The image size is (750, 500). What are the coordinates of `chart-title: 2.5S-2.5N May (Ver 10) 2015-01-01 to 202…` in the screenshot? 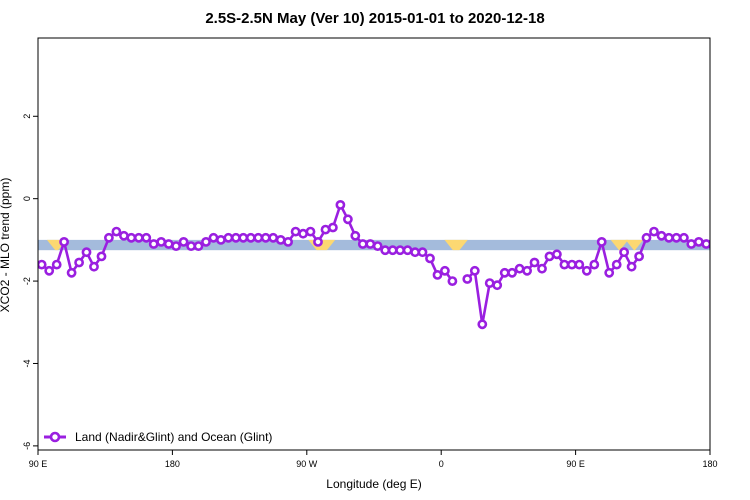 It's located at (375, 18).